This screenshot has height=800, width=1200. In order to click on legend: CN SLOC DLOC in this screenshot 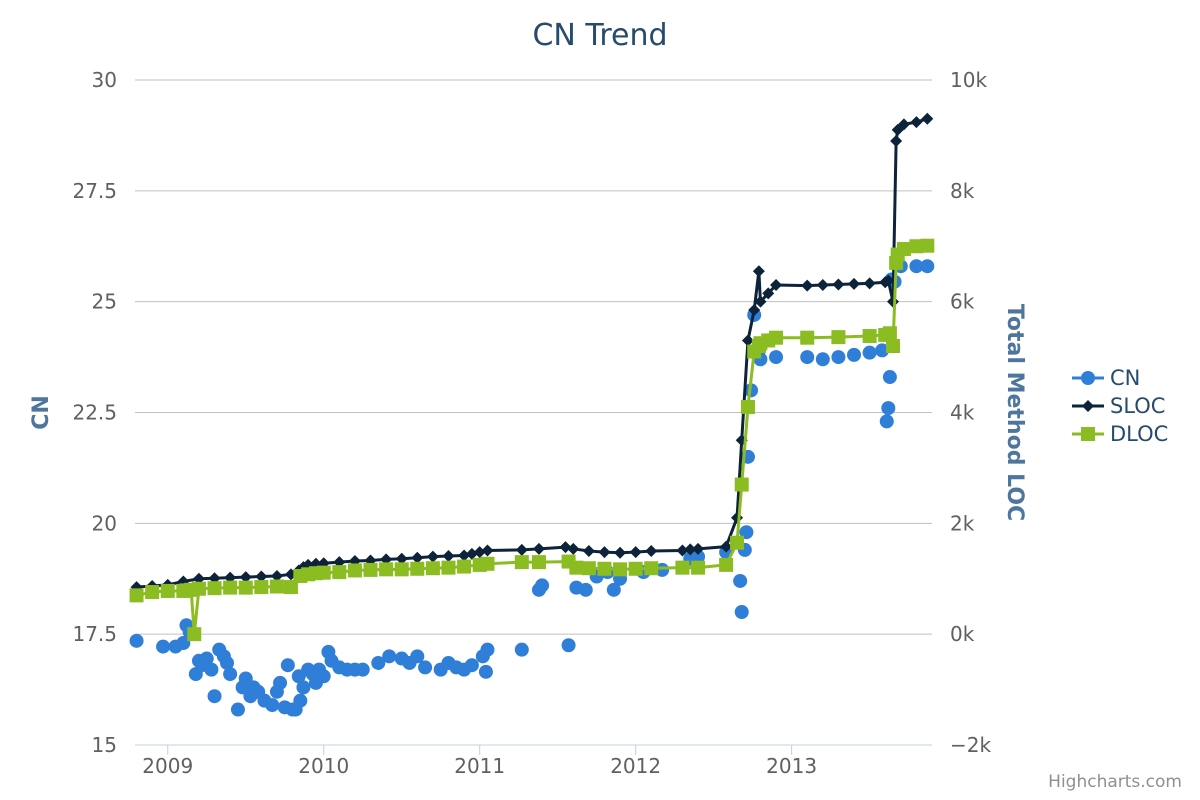, I will do `click(1120, 406)`.